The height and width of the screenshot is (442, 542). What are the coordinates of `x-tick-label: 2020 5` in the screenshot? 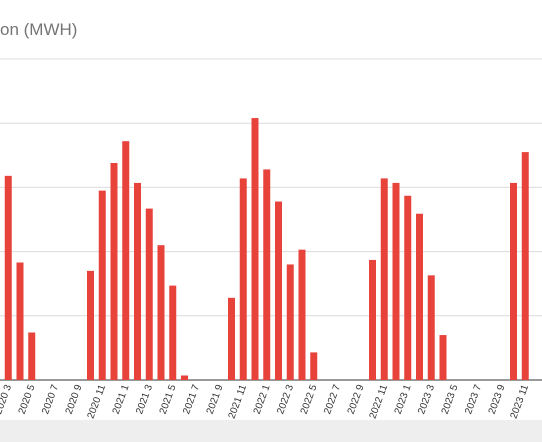 It's located at (27, 399).